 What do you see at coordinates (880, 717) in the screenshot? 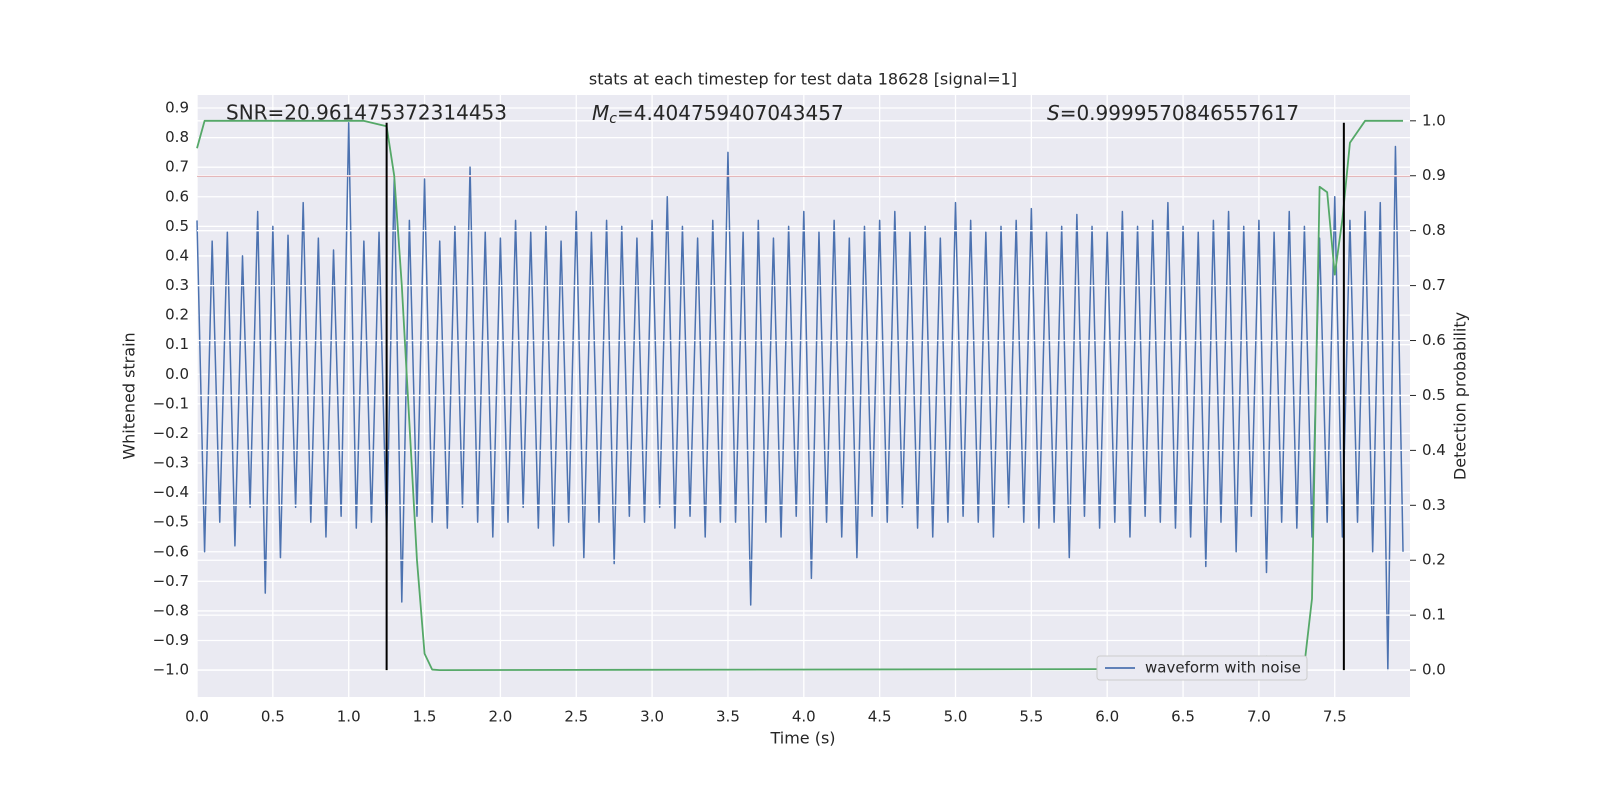
I see `x-tick-label: 4.5` at bounding box center [880, 717].